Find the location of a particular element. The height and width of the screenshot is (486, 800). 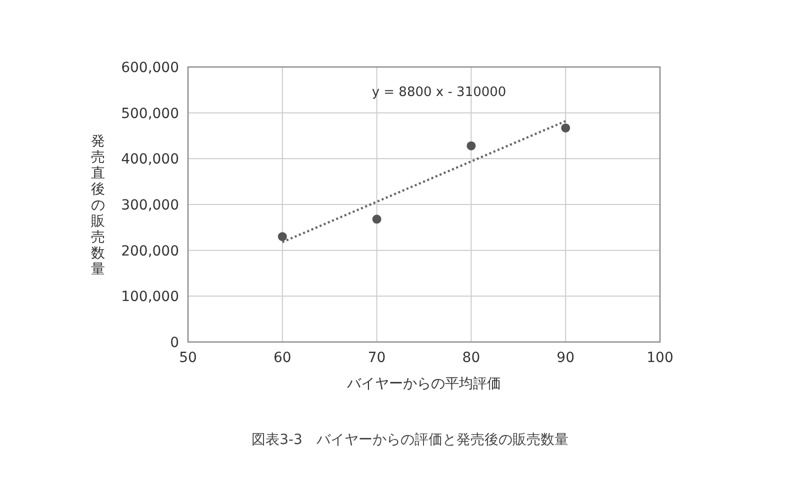

text: 図表3-3 バイヤーからの評価と発売後の販売数量 is located at coordinates (410, 440).